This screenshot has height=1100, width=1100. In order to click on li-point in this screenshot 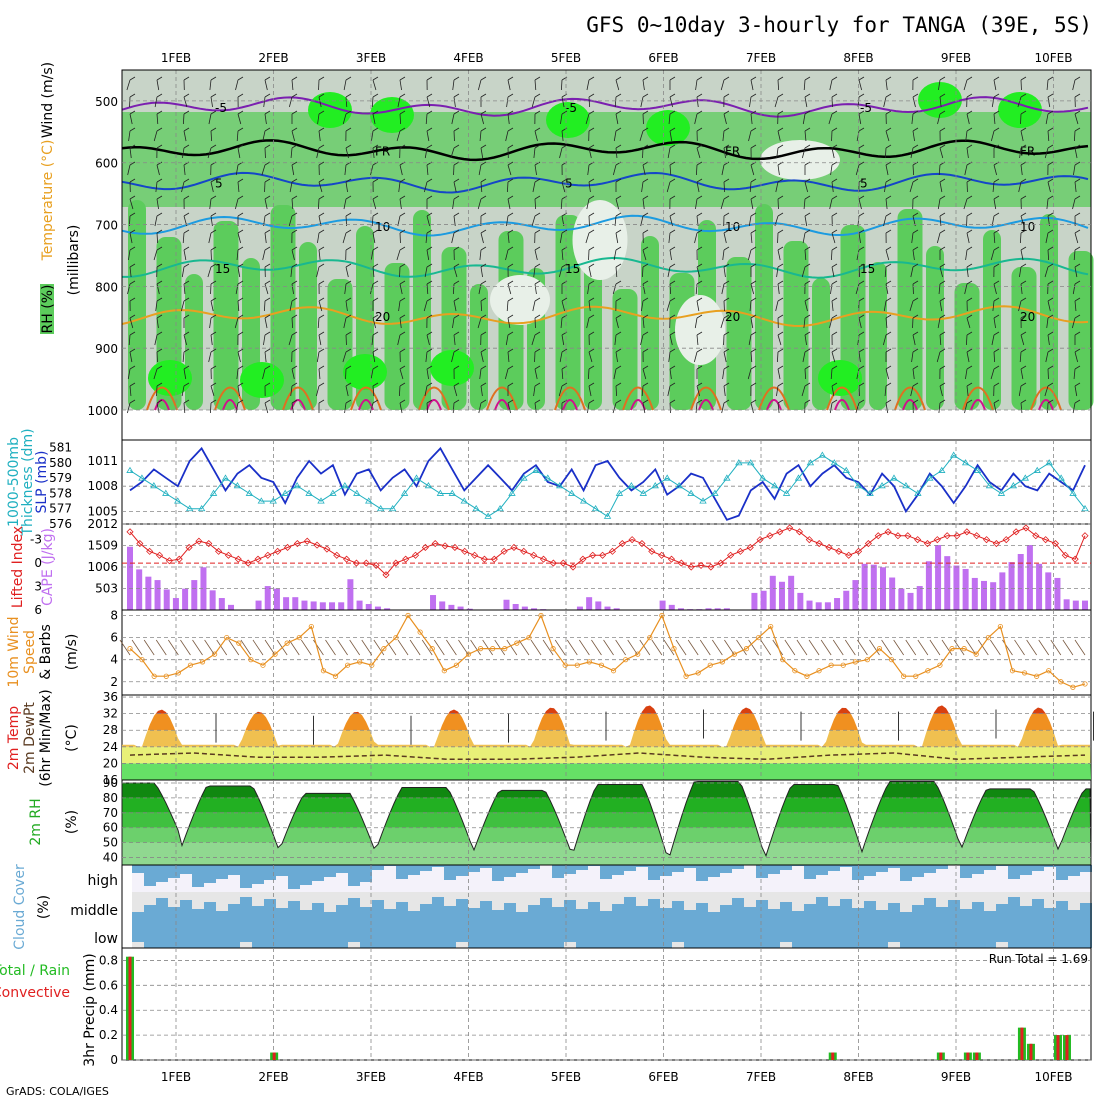, I will do `click(1065, 555)`.